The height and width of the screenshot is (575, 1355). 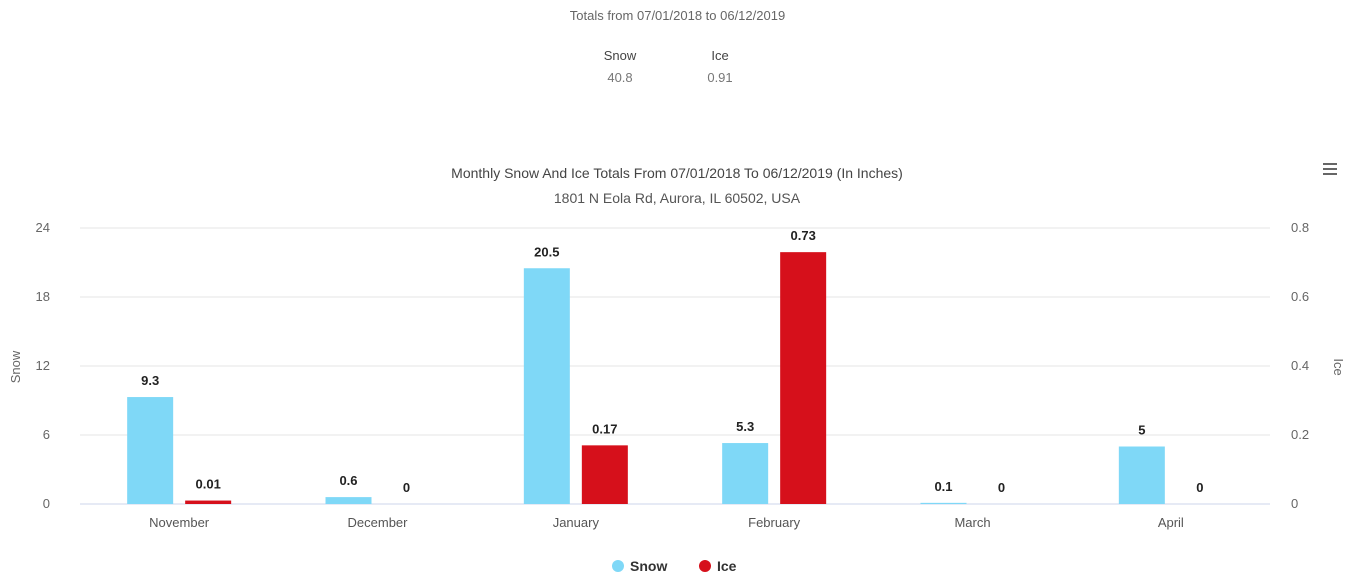 I want to click on y-right-axis-title: Ice, so click(x=1338, y=366).